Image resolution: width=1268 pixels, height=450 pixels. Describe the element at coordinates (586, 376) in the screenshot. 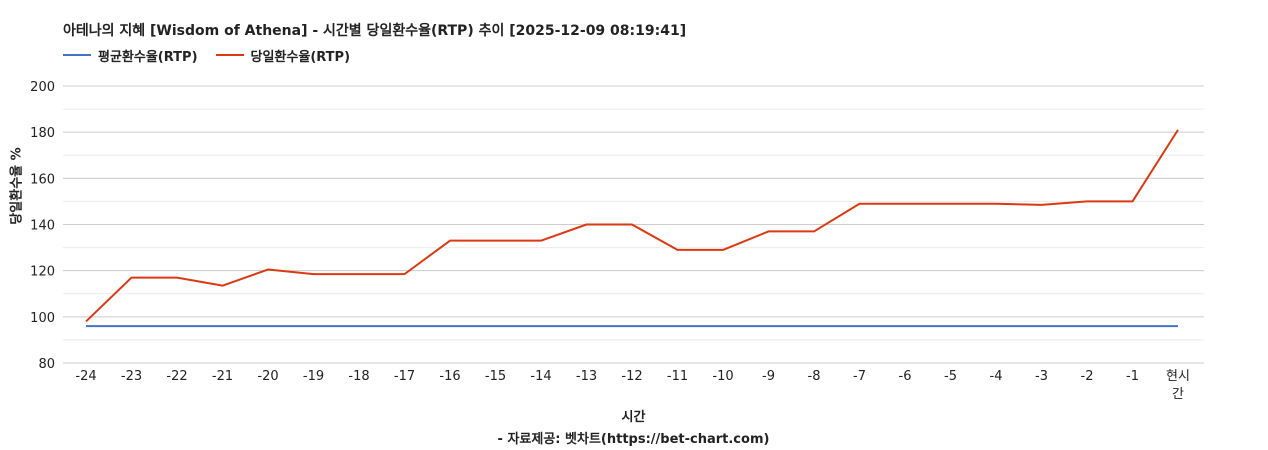

I see `x-tick-label: -13` at that location.